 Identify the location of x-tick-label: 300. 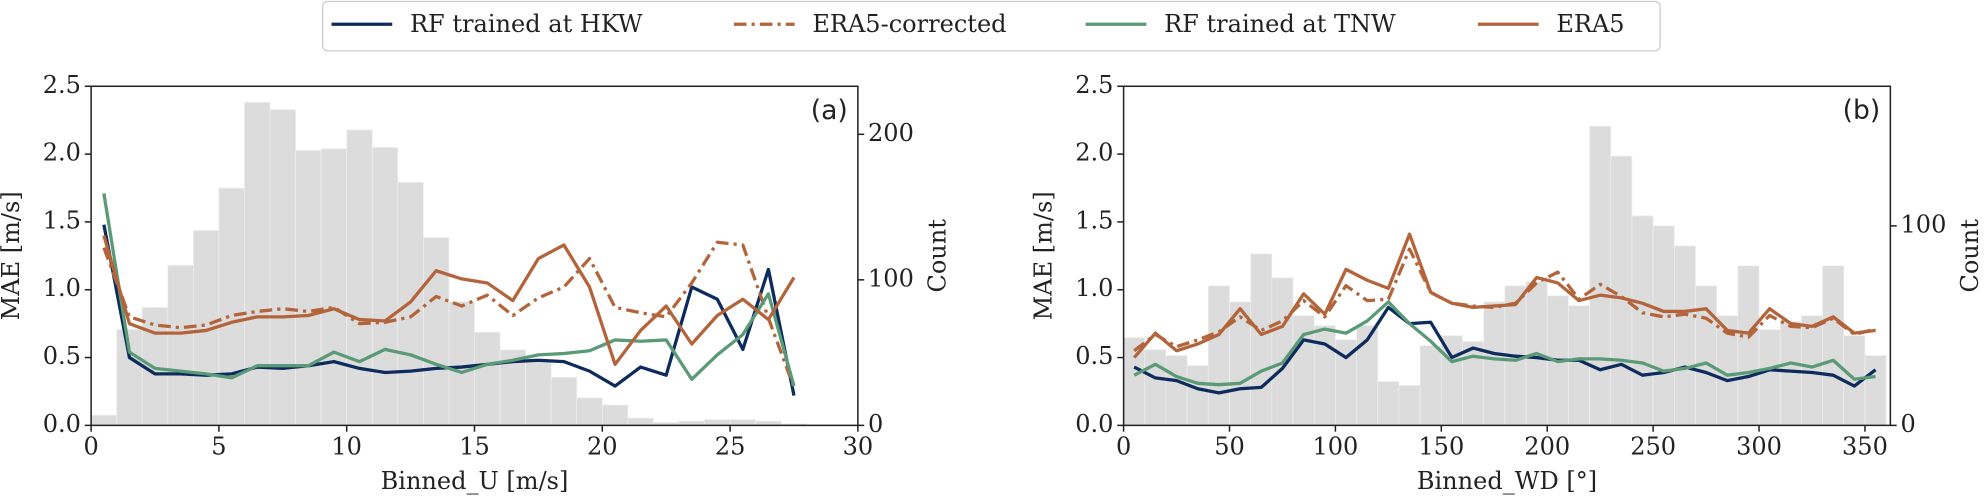
(1759, 447).